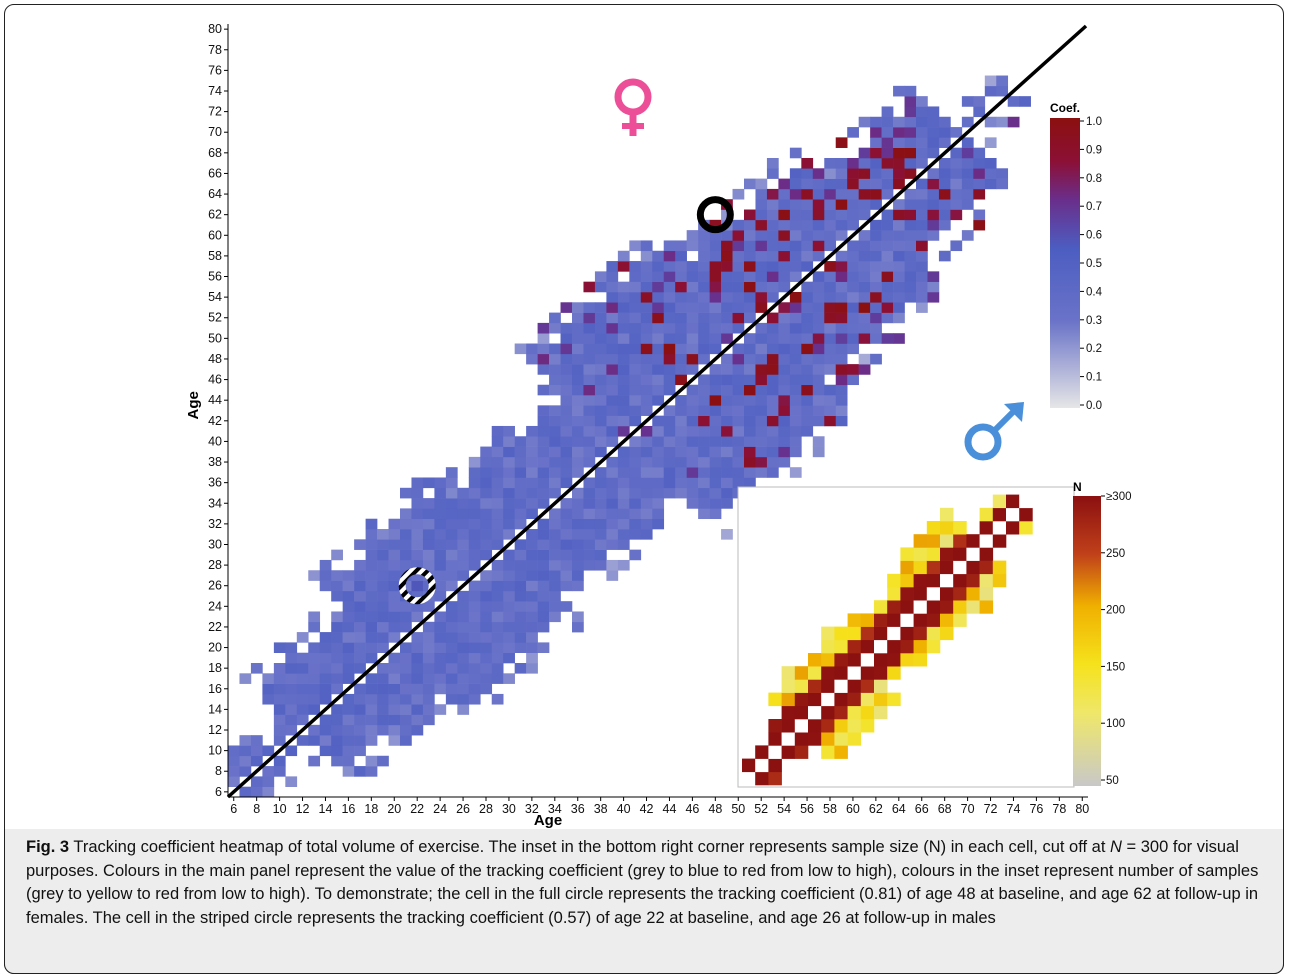  I want to click on coef-tick-label: 0.6, so click(1094, 236).